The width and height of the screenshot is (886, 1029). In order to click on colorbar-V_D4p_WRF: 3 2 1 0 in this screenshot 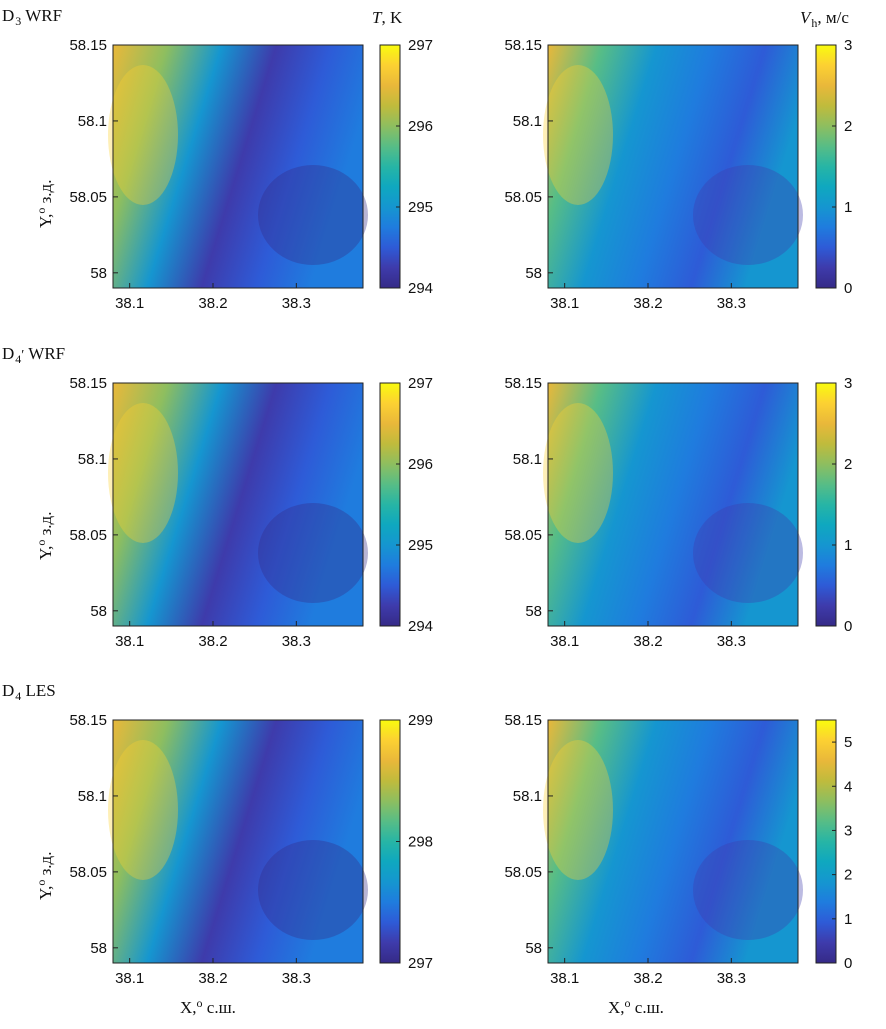, I will do `click(833, 505)`.